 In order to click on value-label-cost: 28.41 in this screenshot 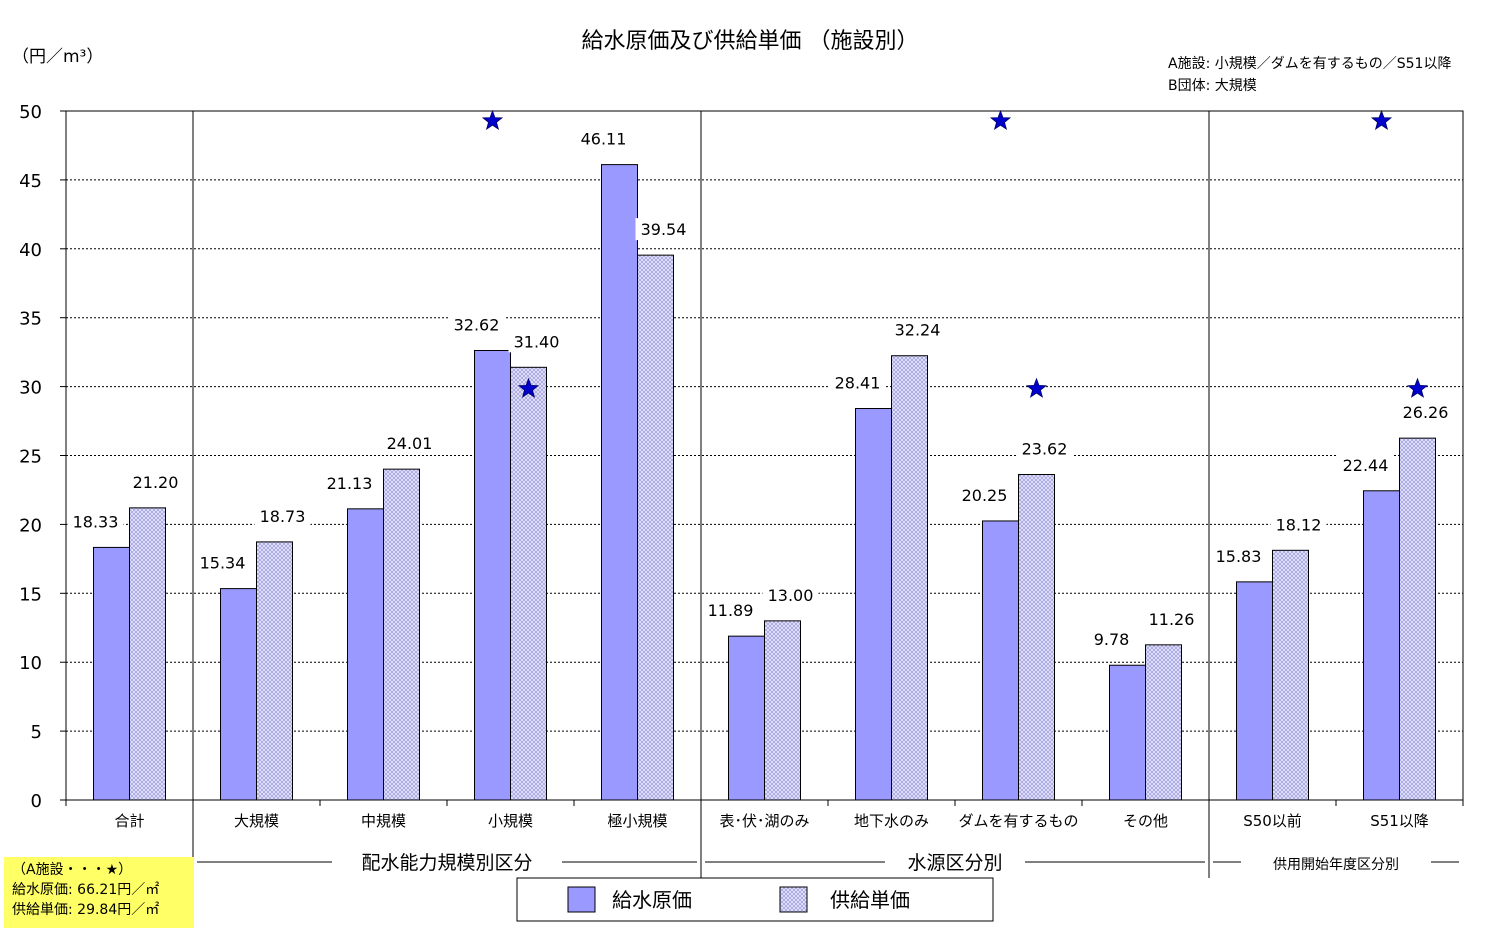, I will do `click(858, 383)`.